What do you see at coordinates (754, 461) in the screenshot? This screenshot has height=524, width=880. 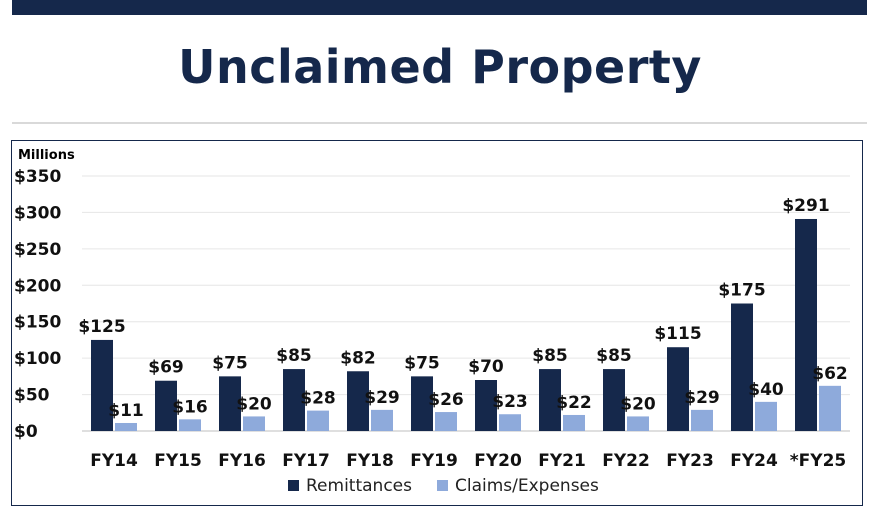 I see `x-tick-label: FY24` at bounding box center [754, 461].